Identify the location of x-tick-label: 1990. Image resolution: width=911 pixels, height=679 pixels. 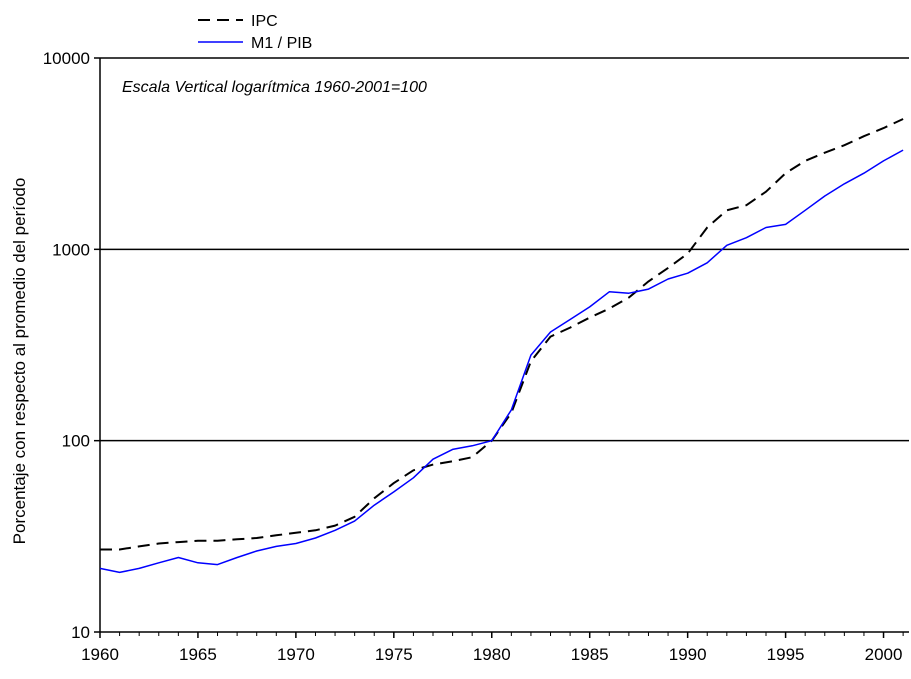
(688, 654).